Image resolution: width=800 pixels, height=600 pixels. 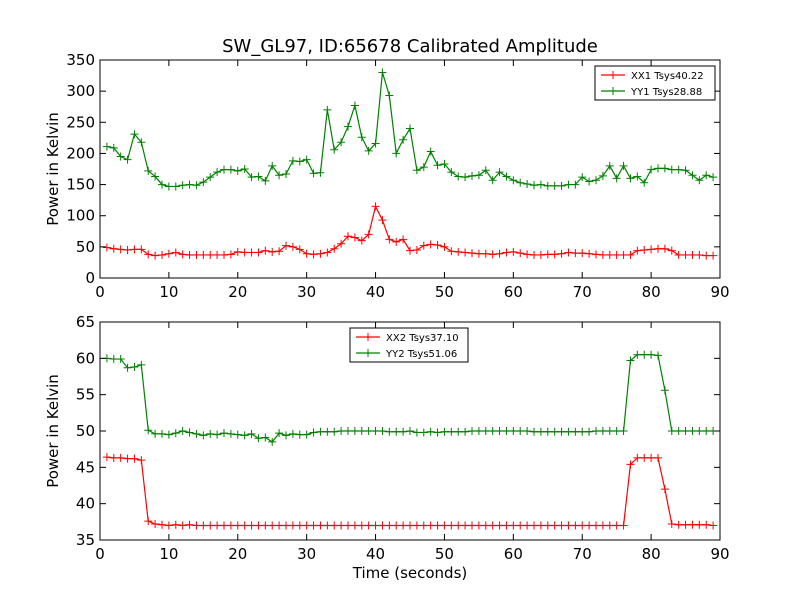 What do you see at coordinates (306, 554) in the screenshot?
I see `x-tick-label: 30` at bounding box center [306, 554].